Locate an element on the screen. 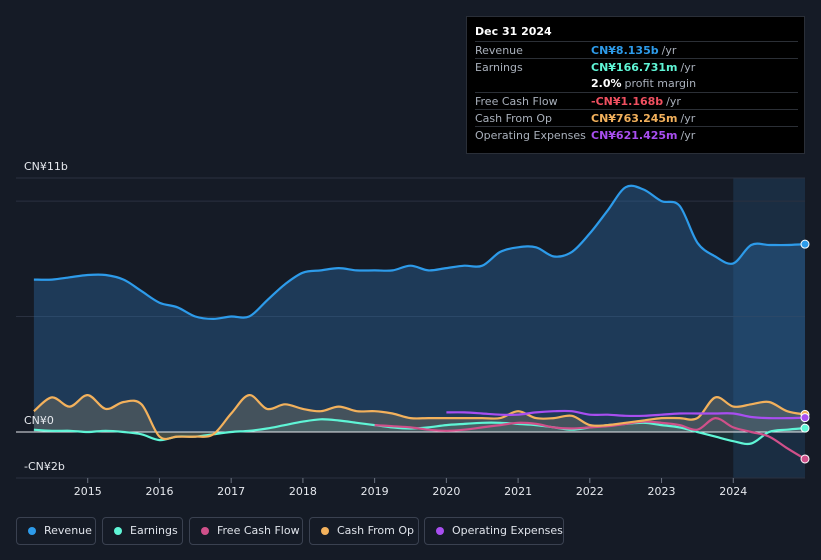 The height and width of the screenshot is (560, 821). earnings-endpoint is located at coordinates (805, 428).